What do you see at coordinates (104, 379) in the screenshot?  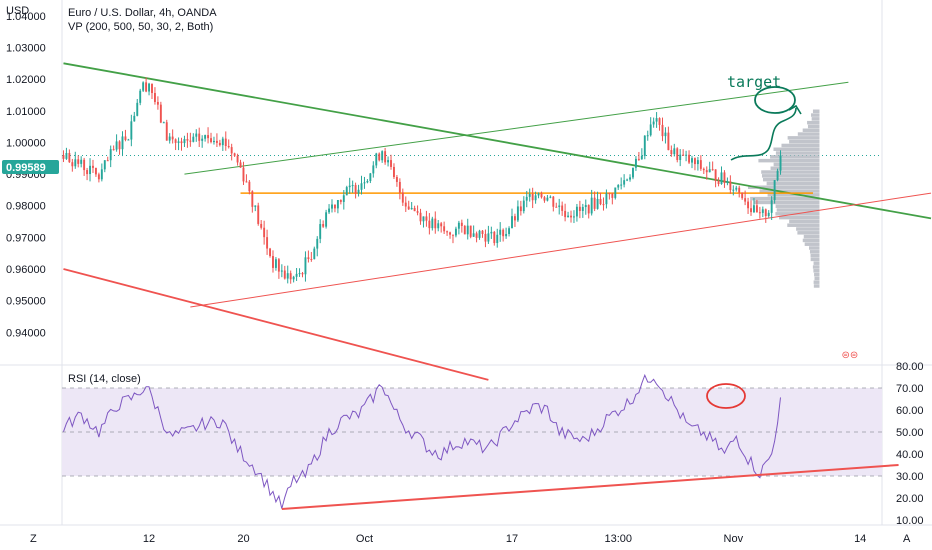 I see `rsi-title: RSI (14, close)` at bounding box center [104, 379].